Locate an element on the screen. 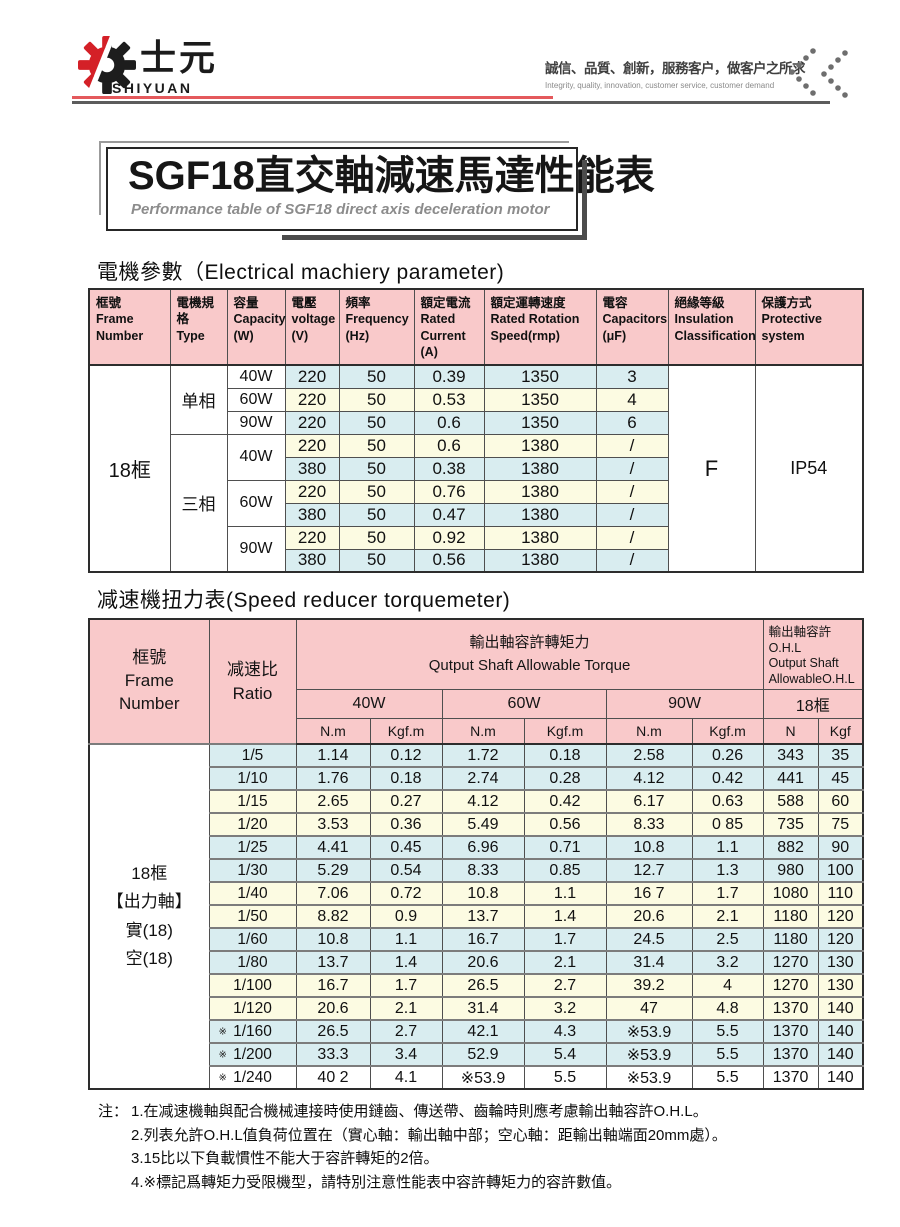  torque-row: 1/30 5.29 0.54 8.33 0.85 12.7 1.3 980 100 is located at coordinates (476, 870).